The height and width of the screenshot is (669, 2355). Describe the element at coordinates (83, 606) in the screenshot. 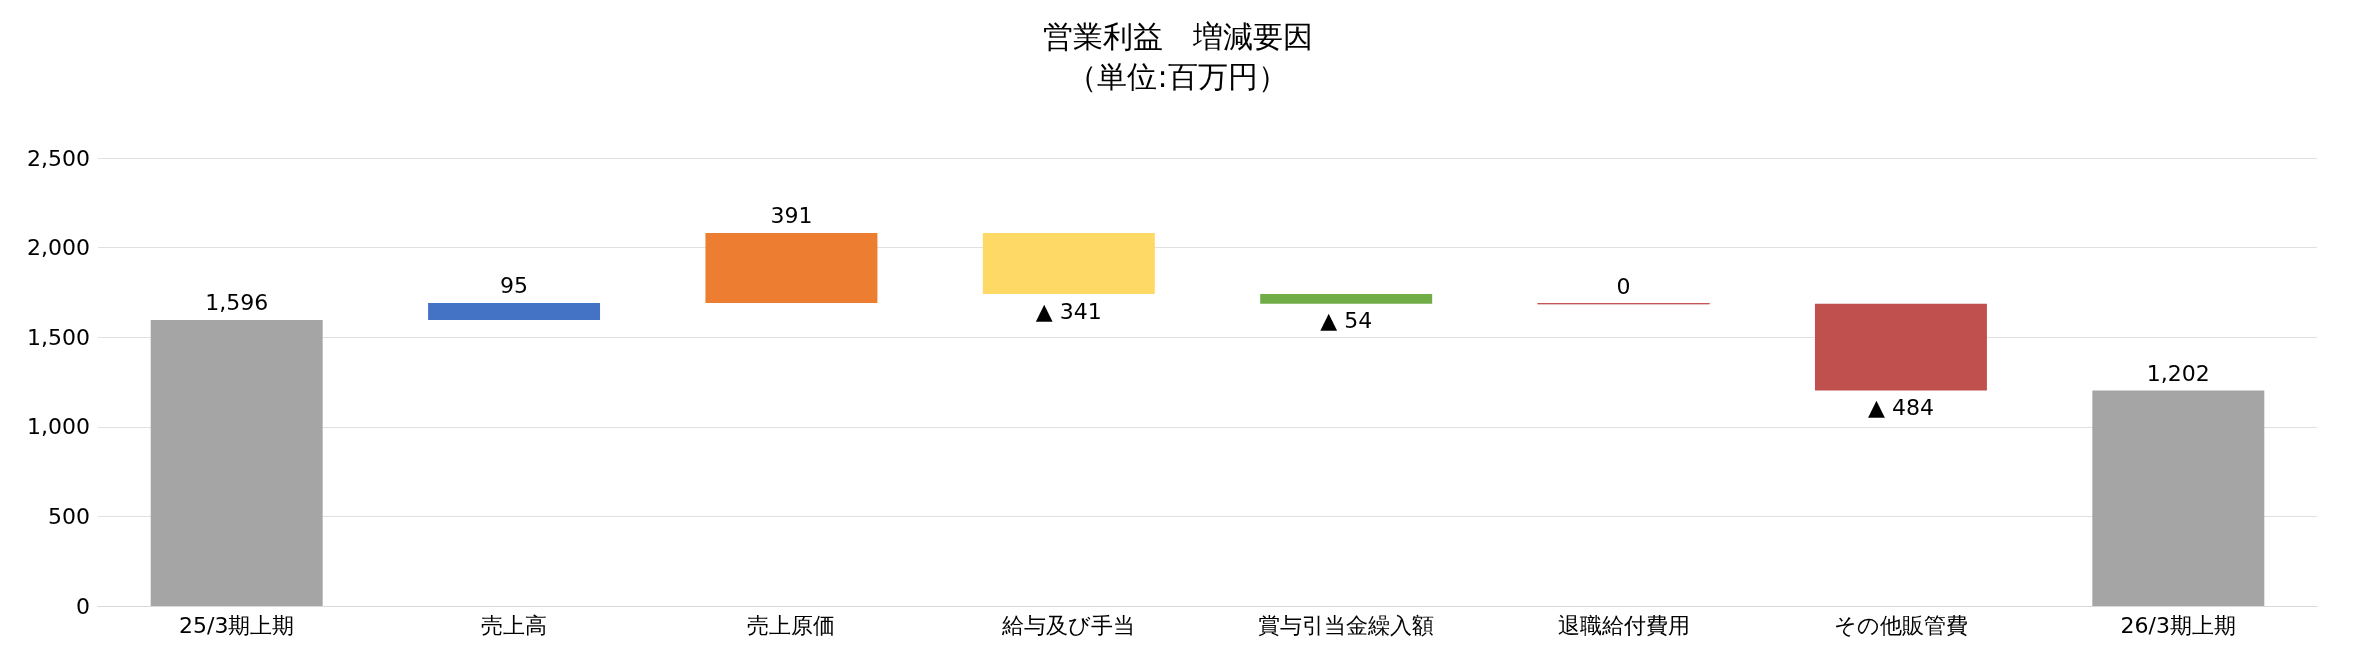

I see `y-tick-label: 0` at that location.